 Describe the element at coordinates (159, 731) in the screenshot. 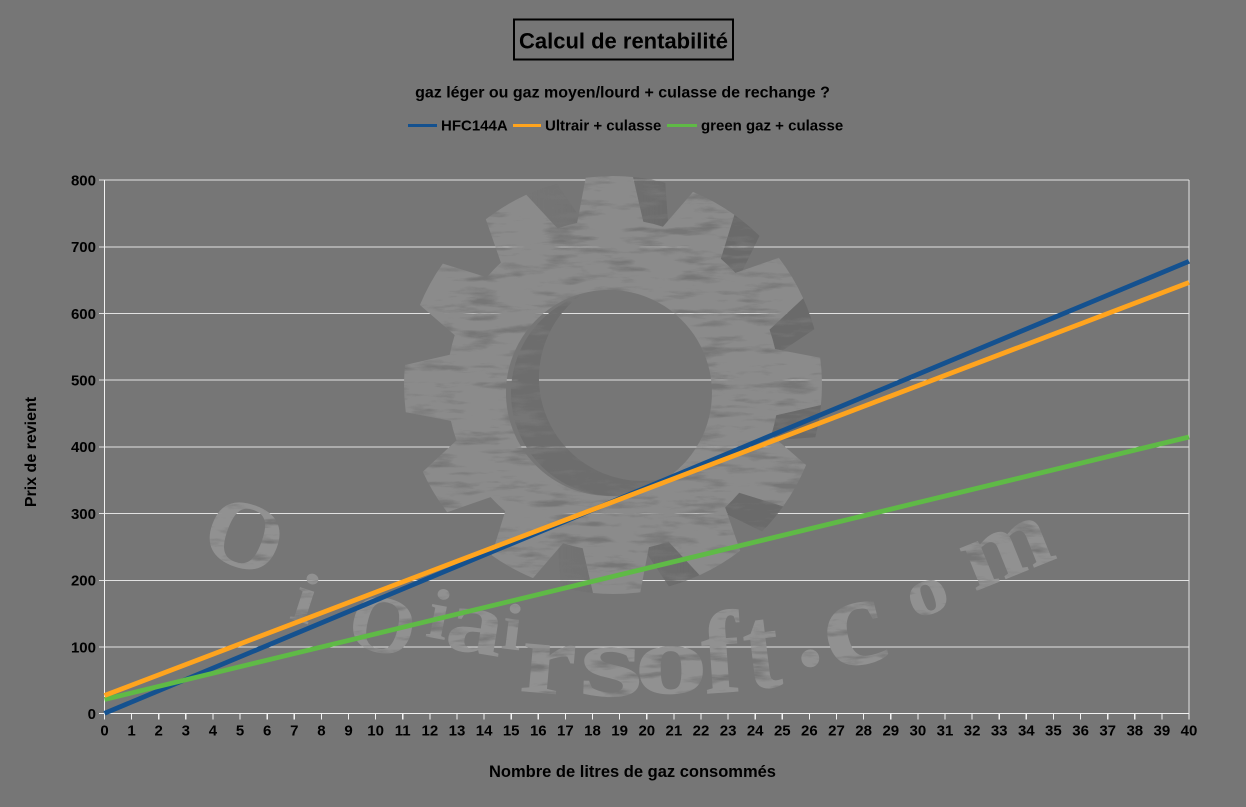

I see `svg-text: 2` at that location.